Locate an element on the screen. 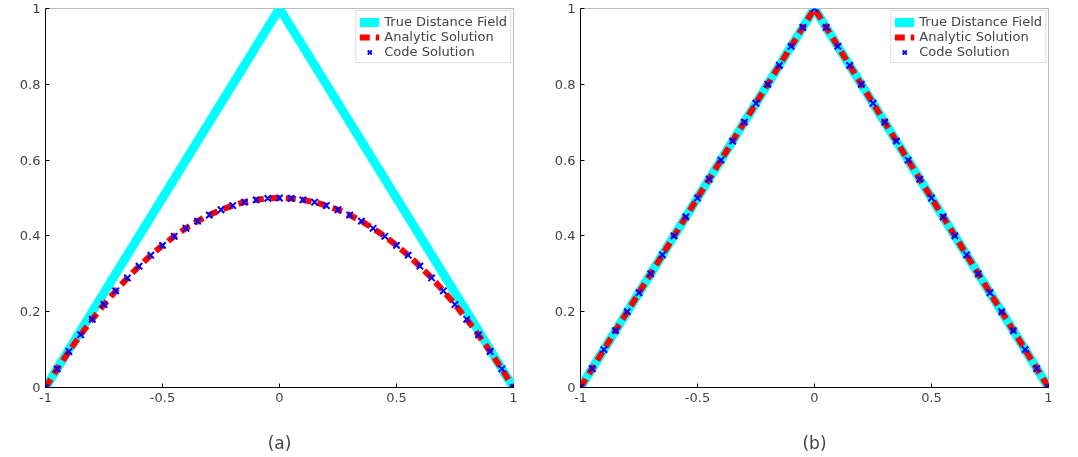 This screenshot has width=1078, height=457. x-axis-title: (a) is located at coordinates (279, 442).